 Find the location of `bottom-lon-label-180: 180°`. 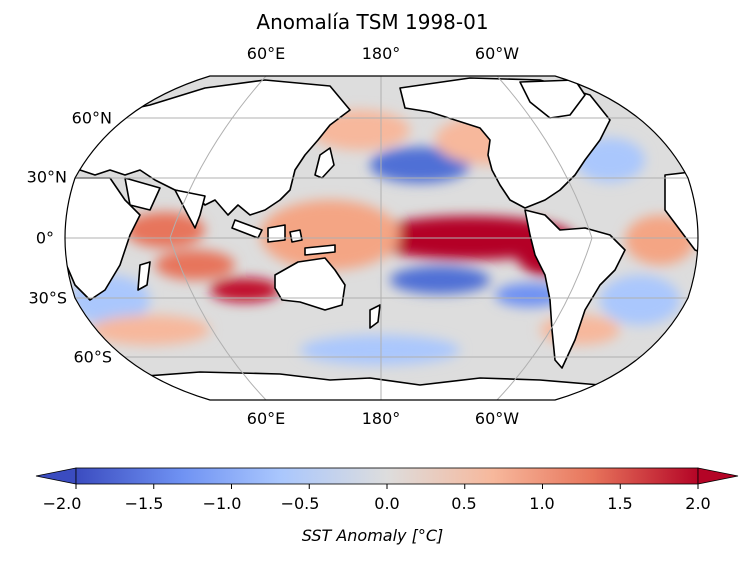

bottom-lon-label-180: 180° is located at coordinates (381, 418).